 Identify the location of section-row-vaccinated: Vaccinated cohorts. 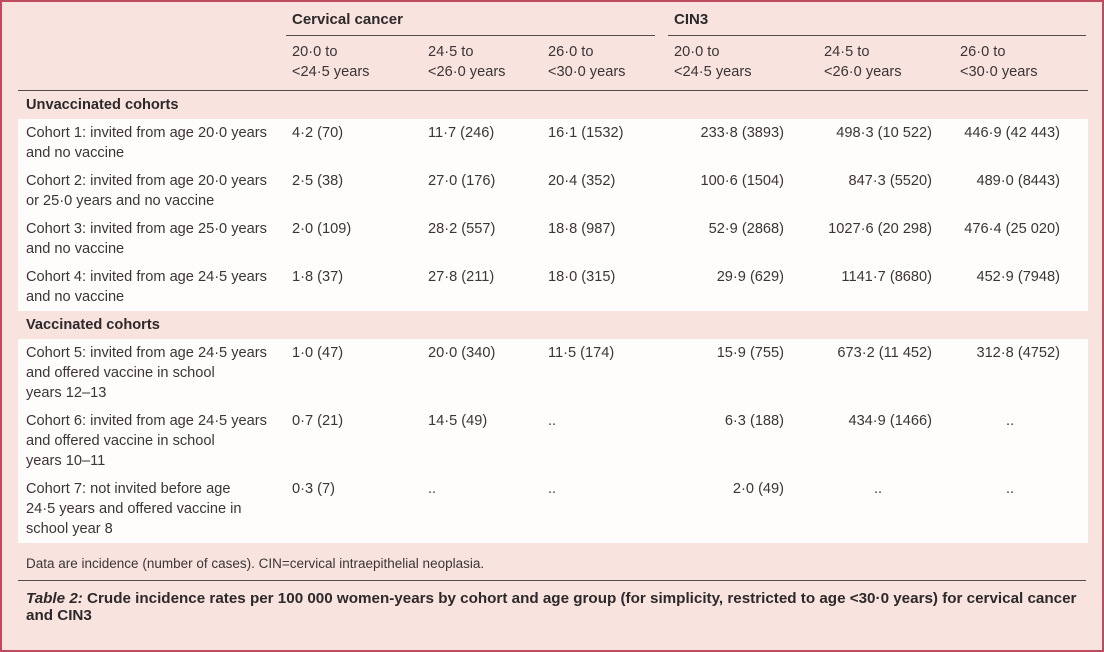
(553, 325).